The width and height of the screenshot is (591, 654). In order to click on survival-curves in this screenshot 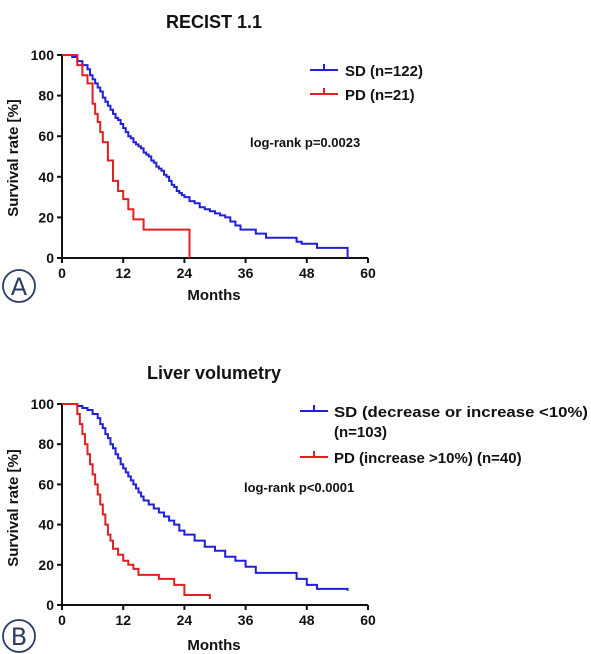, I will do `click(205, 501)`.